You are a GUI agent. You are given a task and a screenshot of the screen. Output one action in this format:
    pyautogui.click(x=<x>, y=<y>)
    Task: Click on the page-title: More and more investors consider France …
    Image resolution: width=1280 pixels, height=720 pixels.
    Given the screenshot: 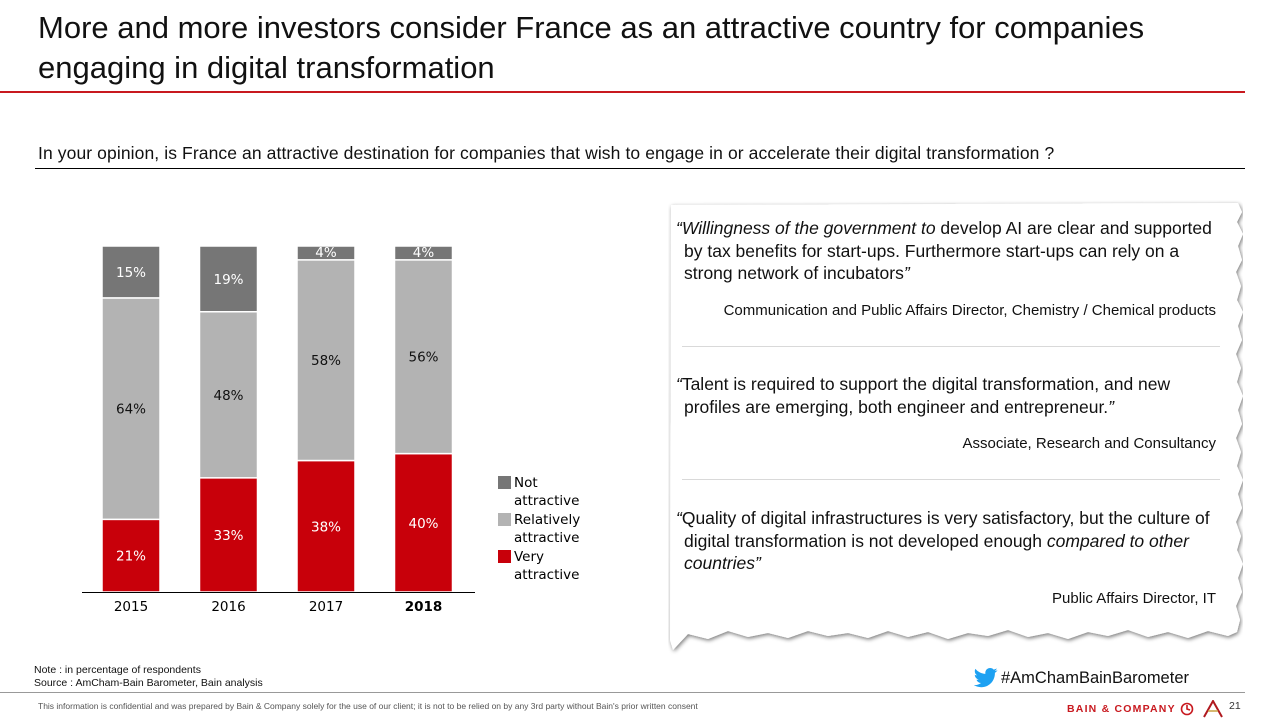 What is the action you would take?
    pyautogui.click(x=591, y=47)
    